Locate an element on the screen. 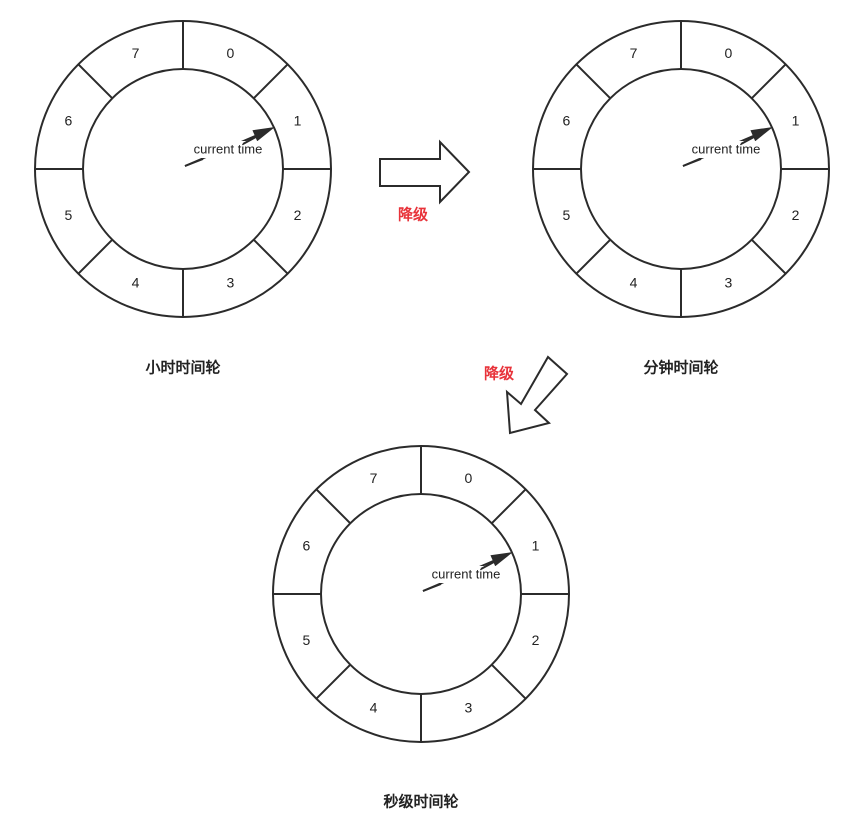 The height and width of the screenshot is (819, 867). downgrade-label-1: 降级 is located at coordinates (413, 215).